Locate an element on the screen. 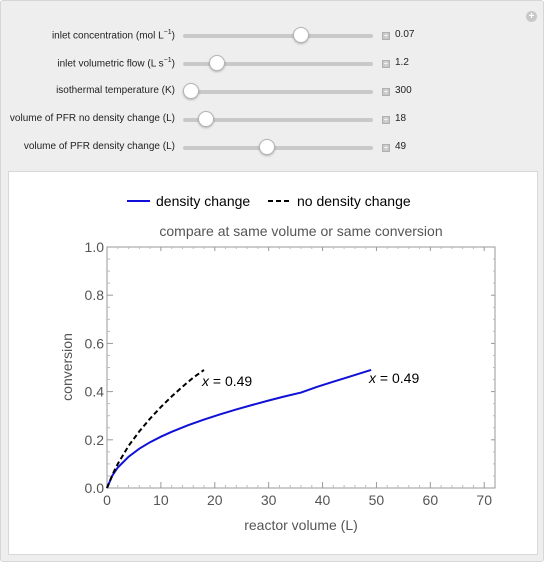 This screenshot has width=544, height=562. control-label-text: volume of PFR density change (L) is located at coordinates (99, 146).